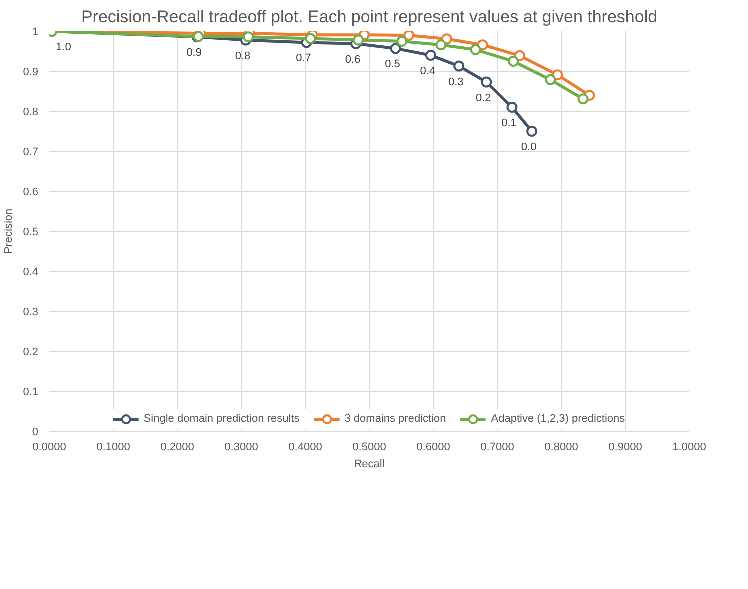  Describe the element at coordinates (113, 448) in the screenshot. I see `x-tick-label: 0.1000` at that location.